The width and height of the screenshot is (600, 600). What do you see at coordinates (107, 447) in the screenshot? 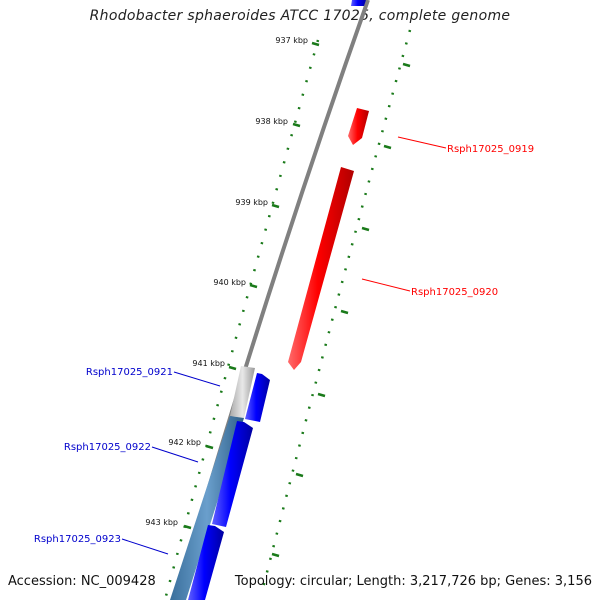
I see `gene-label-rsph17025-0922: Rsph17025_0922` at bounding box center [107, 447].